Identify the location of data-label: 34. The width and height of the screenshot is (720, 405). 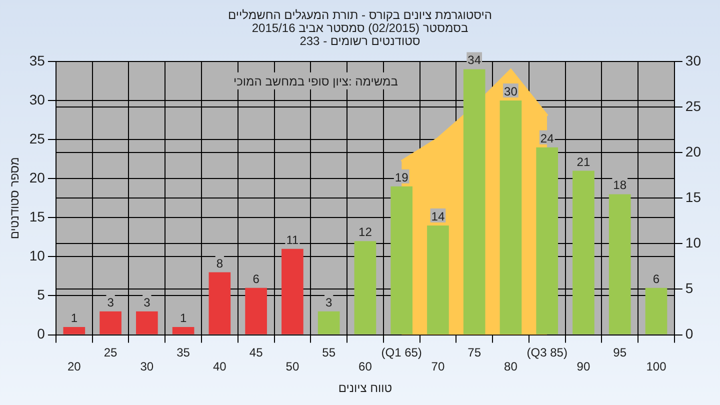
(475, 60).